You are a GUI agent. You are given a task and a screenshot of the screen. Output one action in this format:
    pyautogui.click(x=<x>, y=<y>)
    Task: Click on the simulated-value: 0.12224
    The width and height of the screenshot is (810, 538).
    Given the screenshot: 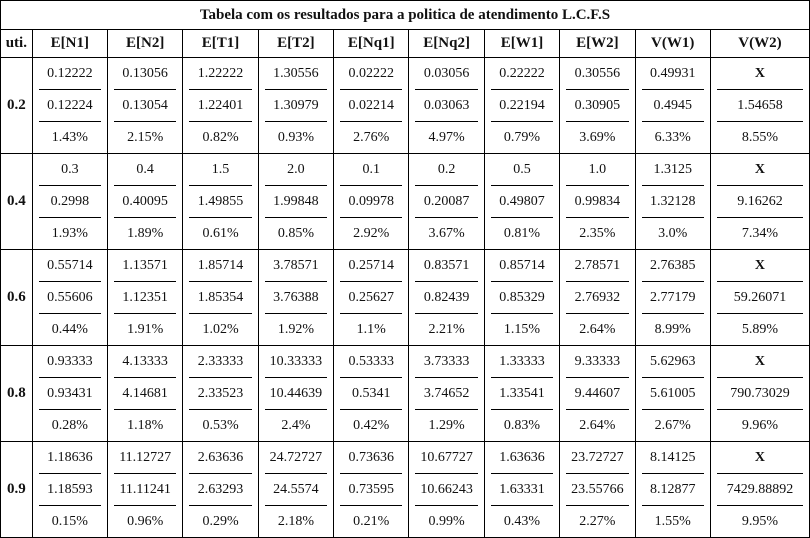 What is the action you would take?
    pyautogui.click(x=69, y=105)
    